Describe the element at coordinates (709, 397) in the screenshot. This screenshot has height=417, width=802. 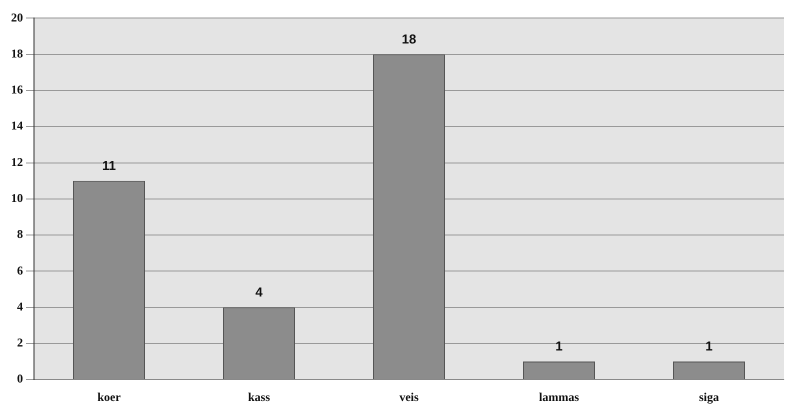
I see `x-tick-label: siga` at that location.